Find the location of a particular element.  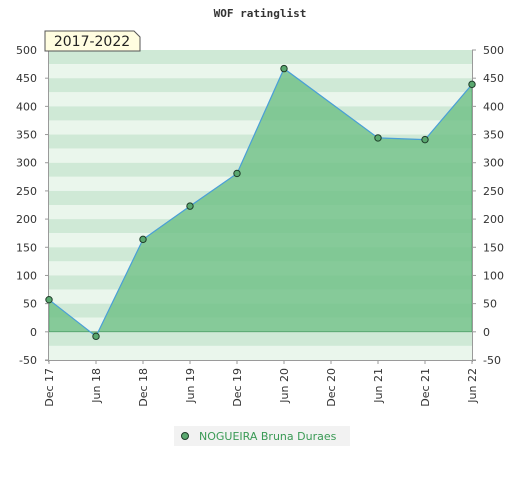

chart-title: WOF ratinglist is located at coordinates (260, 13).